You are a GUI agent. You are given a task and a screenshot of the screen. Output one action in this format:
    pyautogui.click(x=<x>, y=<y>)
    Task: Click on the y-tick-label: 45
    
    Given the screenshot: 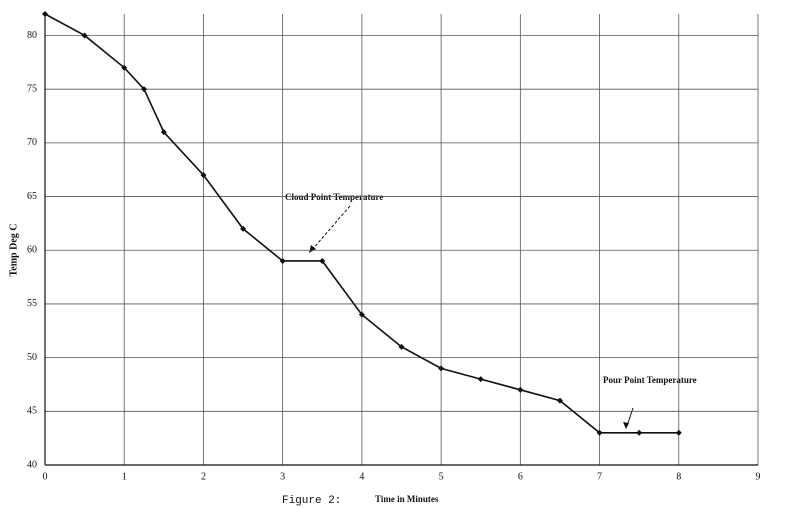 What is the action you would take?
    pyautogui.click(x=32, y=411)
    